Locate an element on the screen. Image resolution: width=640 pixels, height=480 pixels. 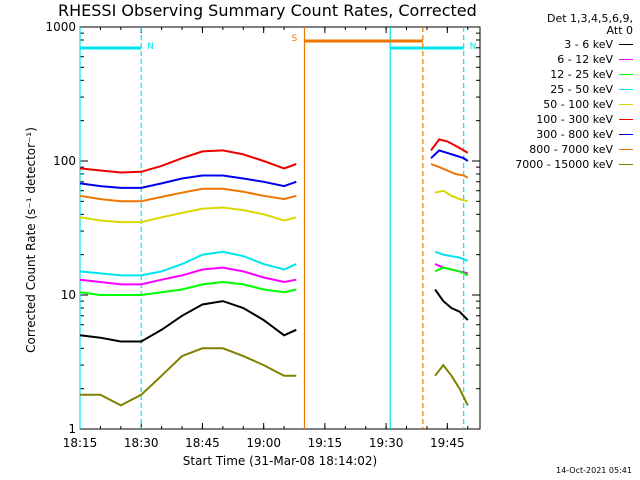
legend-label: 50 - 100 keV is located at coordinates (578, 104).